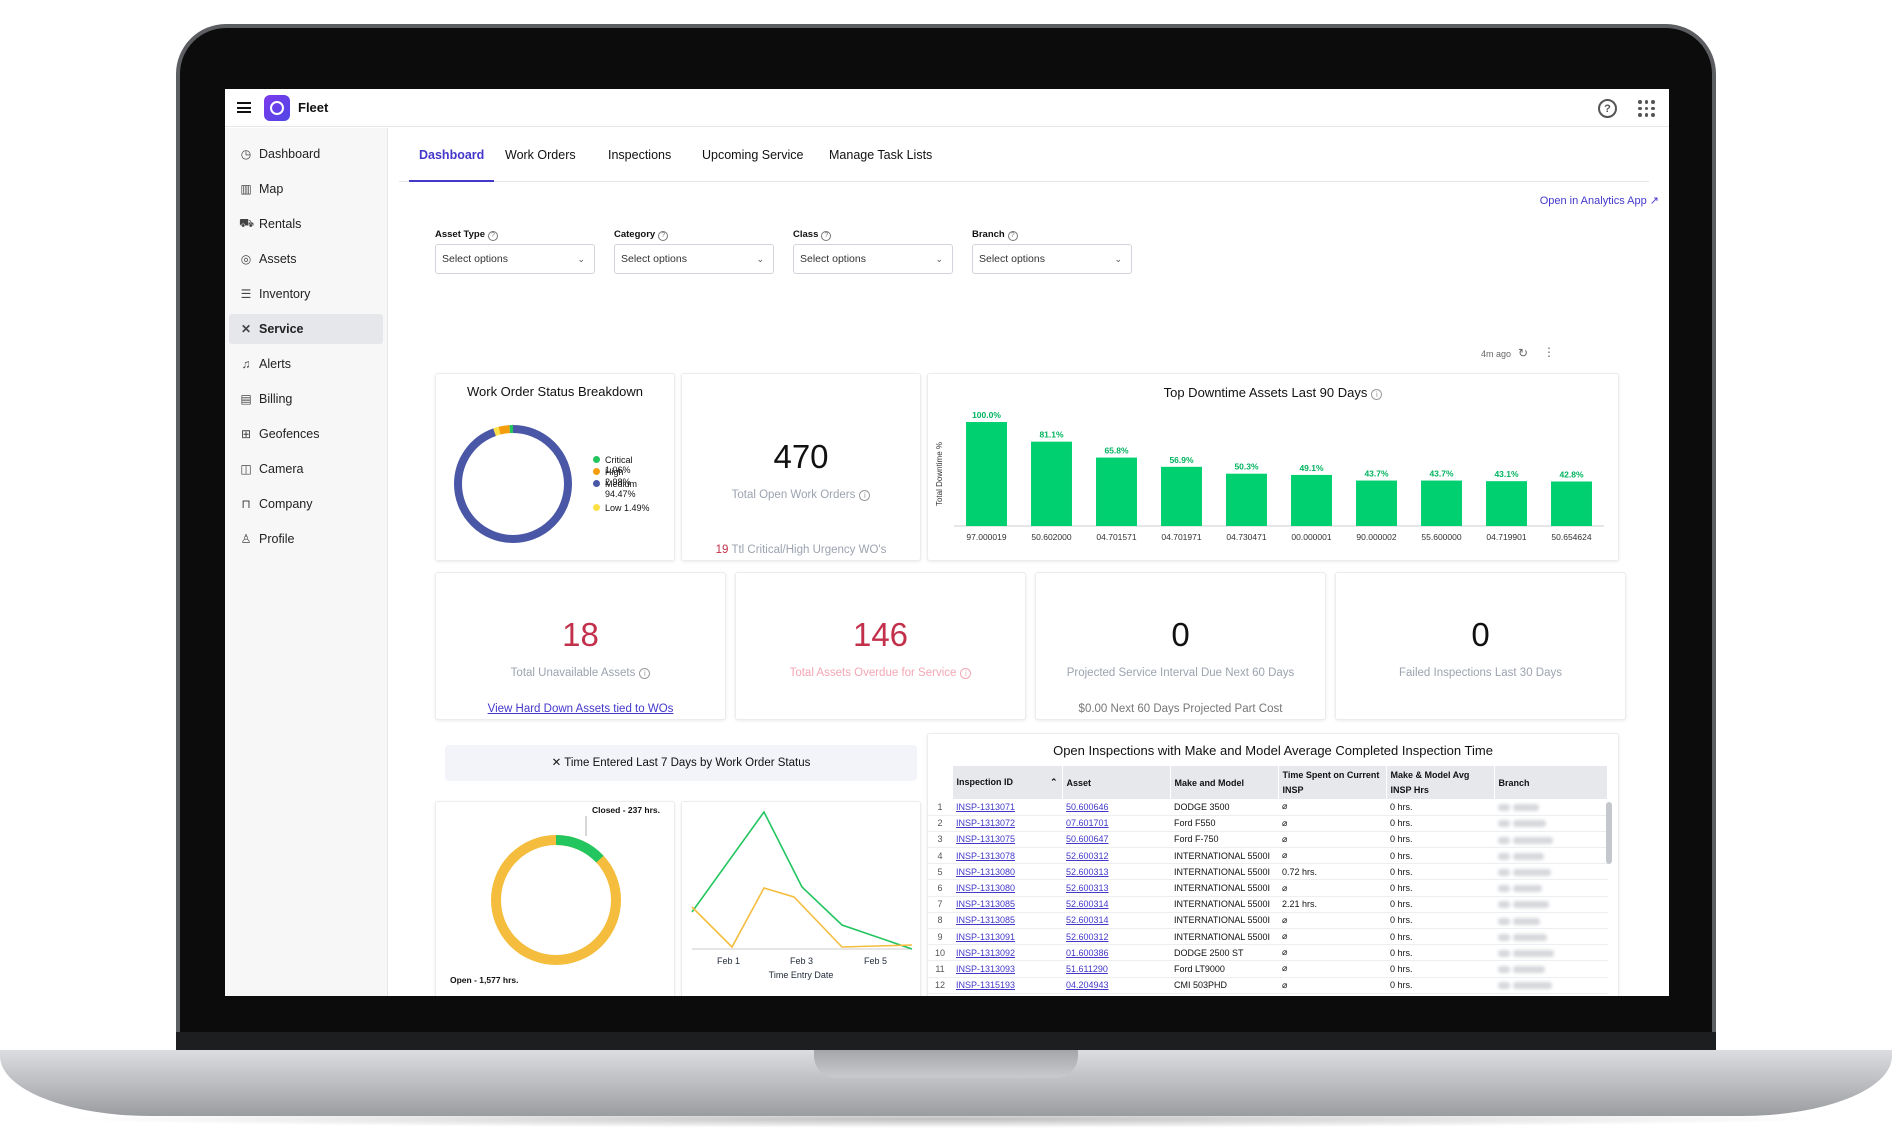 The height and width of the screenshot is (1134, 1892). Describe the element at coordinates (306, 364) in the screenshot. I see `sidebar-item-alerts: ♫ Alerts` at that location.